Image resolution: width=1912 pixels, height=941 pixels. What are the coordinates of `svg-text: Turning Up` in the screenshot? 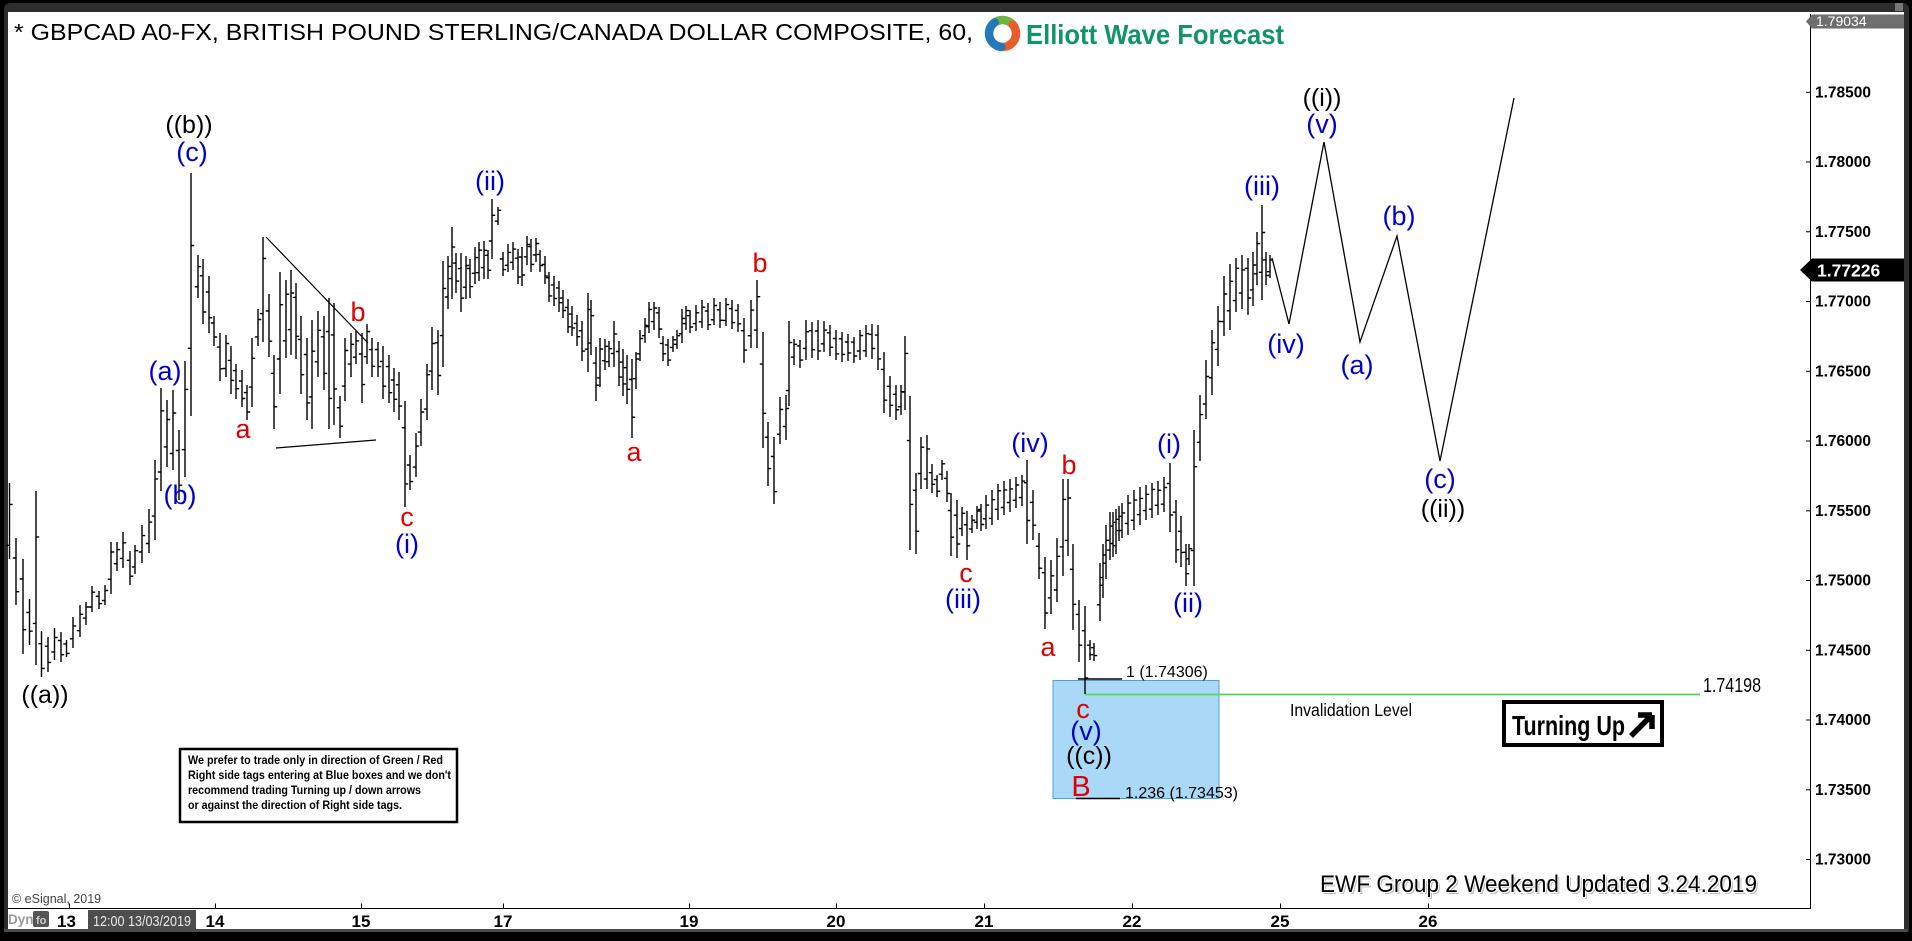 It's located at (1568, 725).